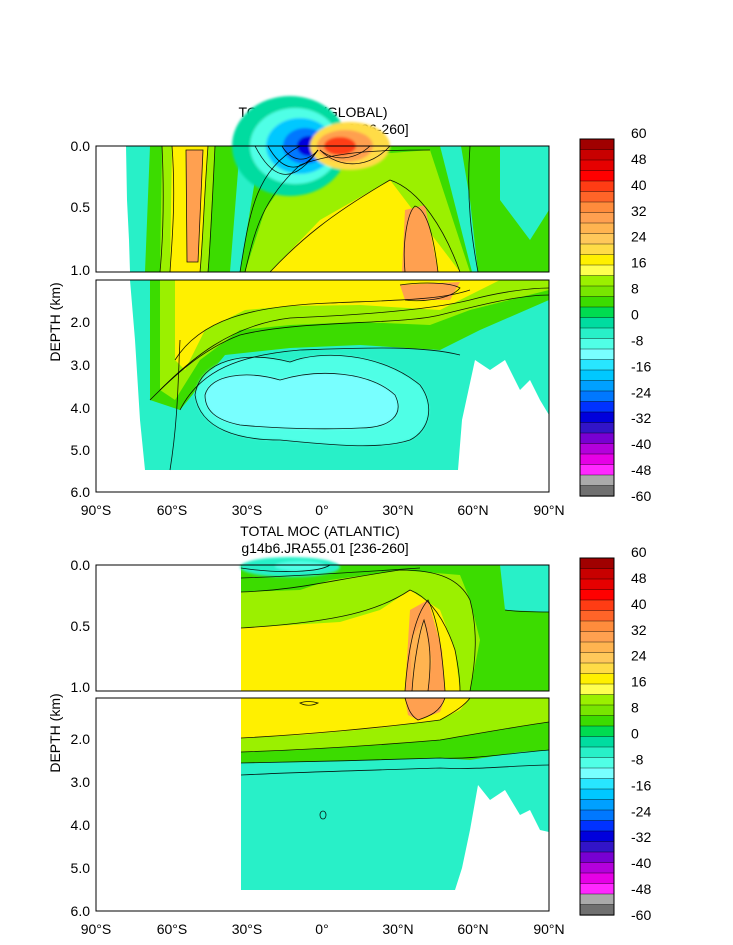 This screenshot has height=945, width=733. I want to click on upper-contours, so click(395, 628).